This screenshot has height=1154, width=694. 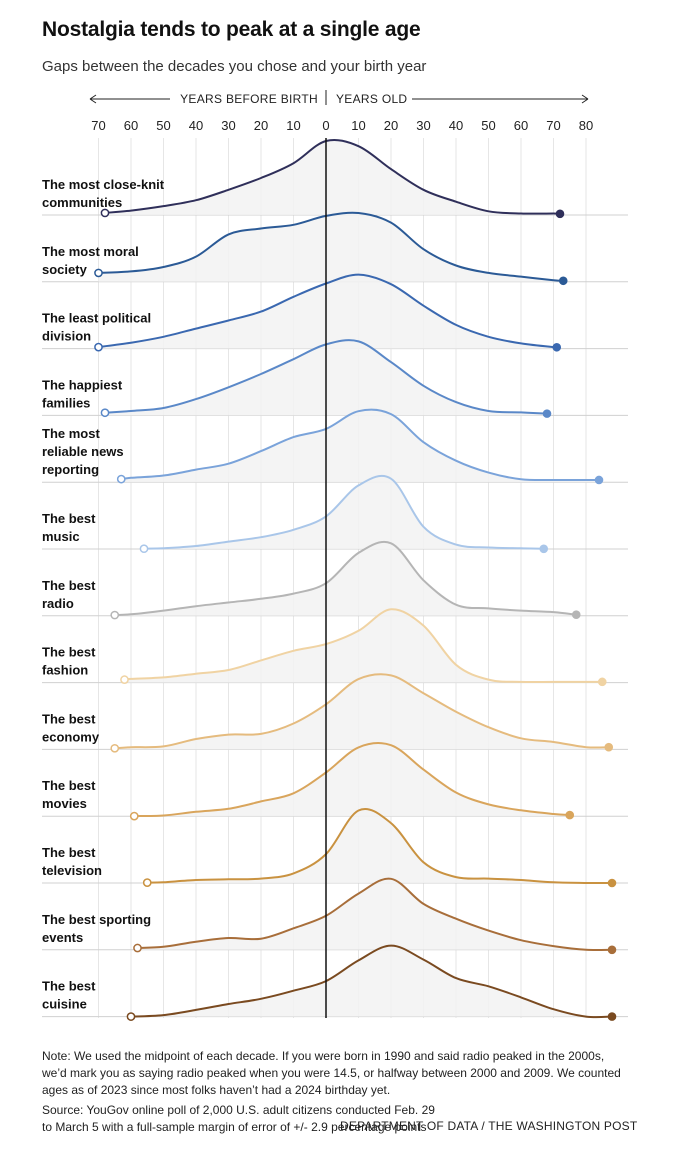 I want to click on row-label-line: The least political, so click(x=96, y=318).